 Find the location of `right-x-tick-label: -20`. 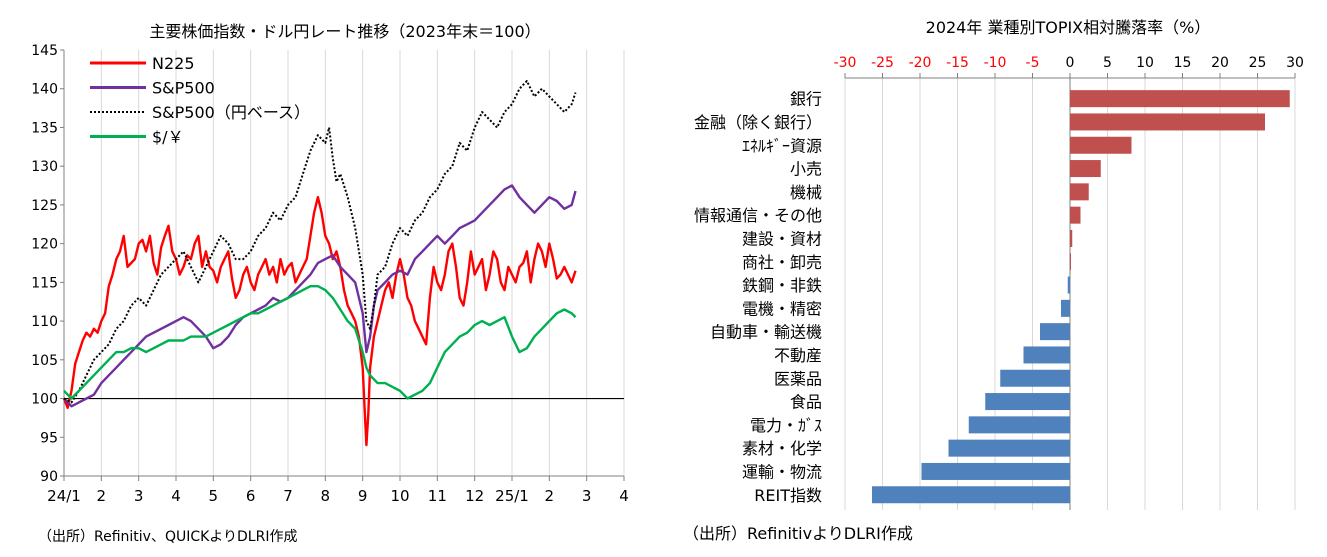

right-x-tick-label: -20 is located at coordinates (920, 63).